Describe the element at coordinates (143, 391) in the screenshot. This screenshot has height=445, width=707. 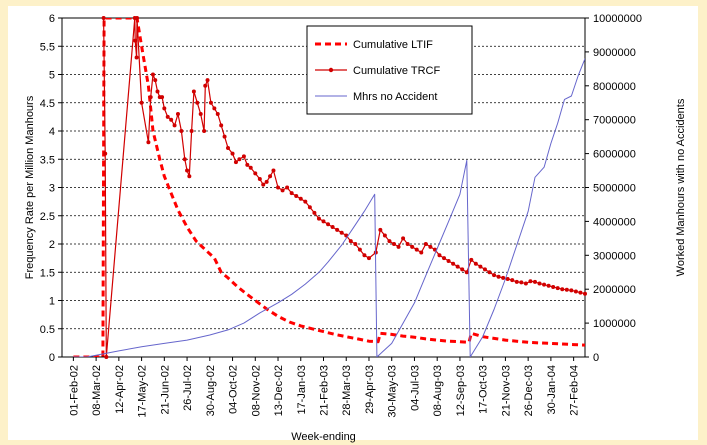
I see `x-tick-label: 17-May-02` at that location.